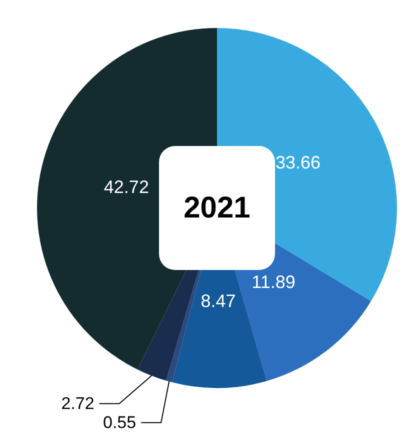 The height and width of the screenshot is (445, 418). What do you see at coordinates (77, 404) in the screenshot?
I see `data-label: 2.72` at bounding box center [77, 404].